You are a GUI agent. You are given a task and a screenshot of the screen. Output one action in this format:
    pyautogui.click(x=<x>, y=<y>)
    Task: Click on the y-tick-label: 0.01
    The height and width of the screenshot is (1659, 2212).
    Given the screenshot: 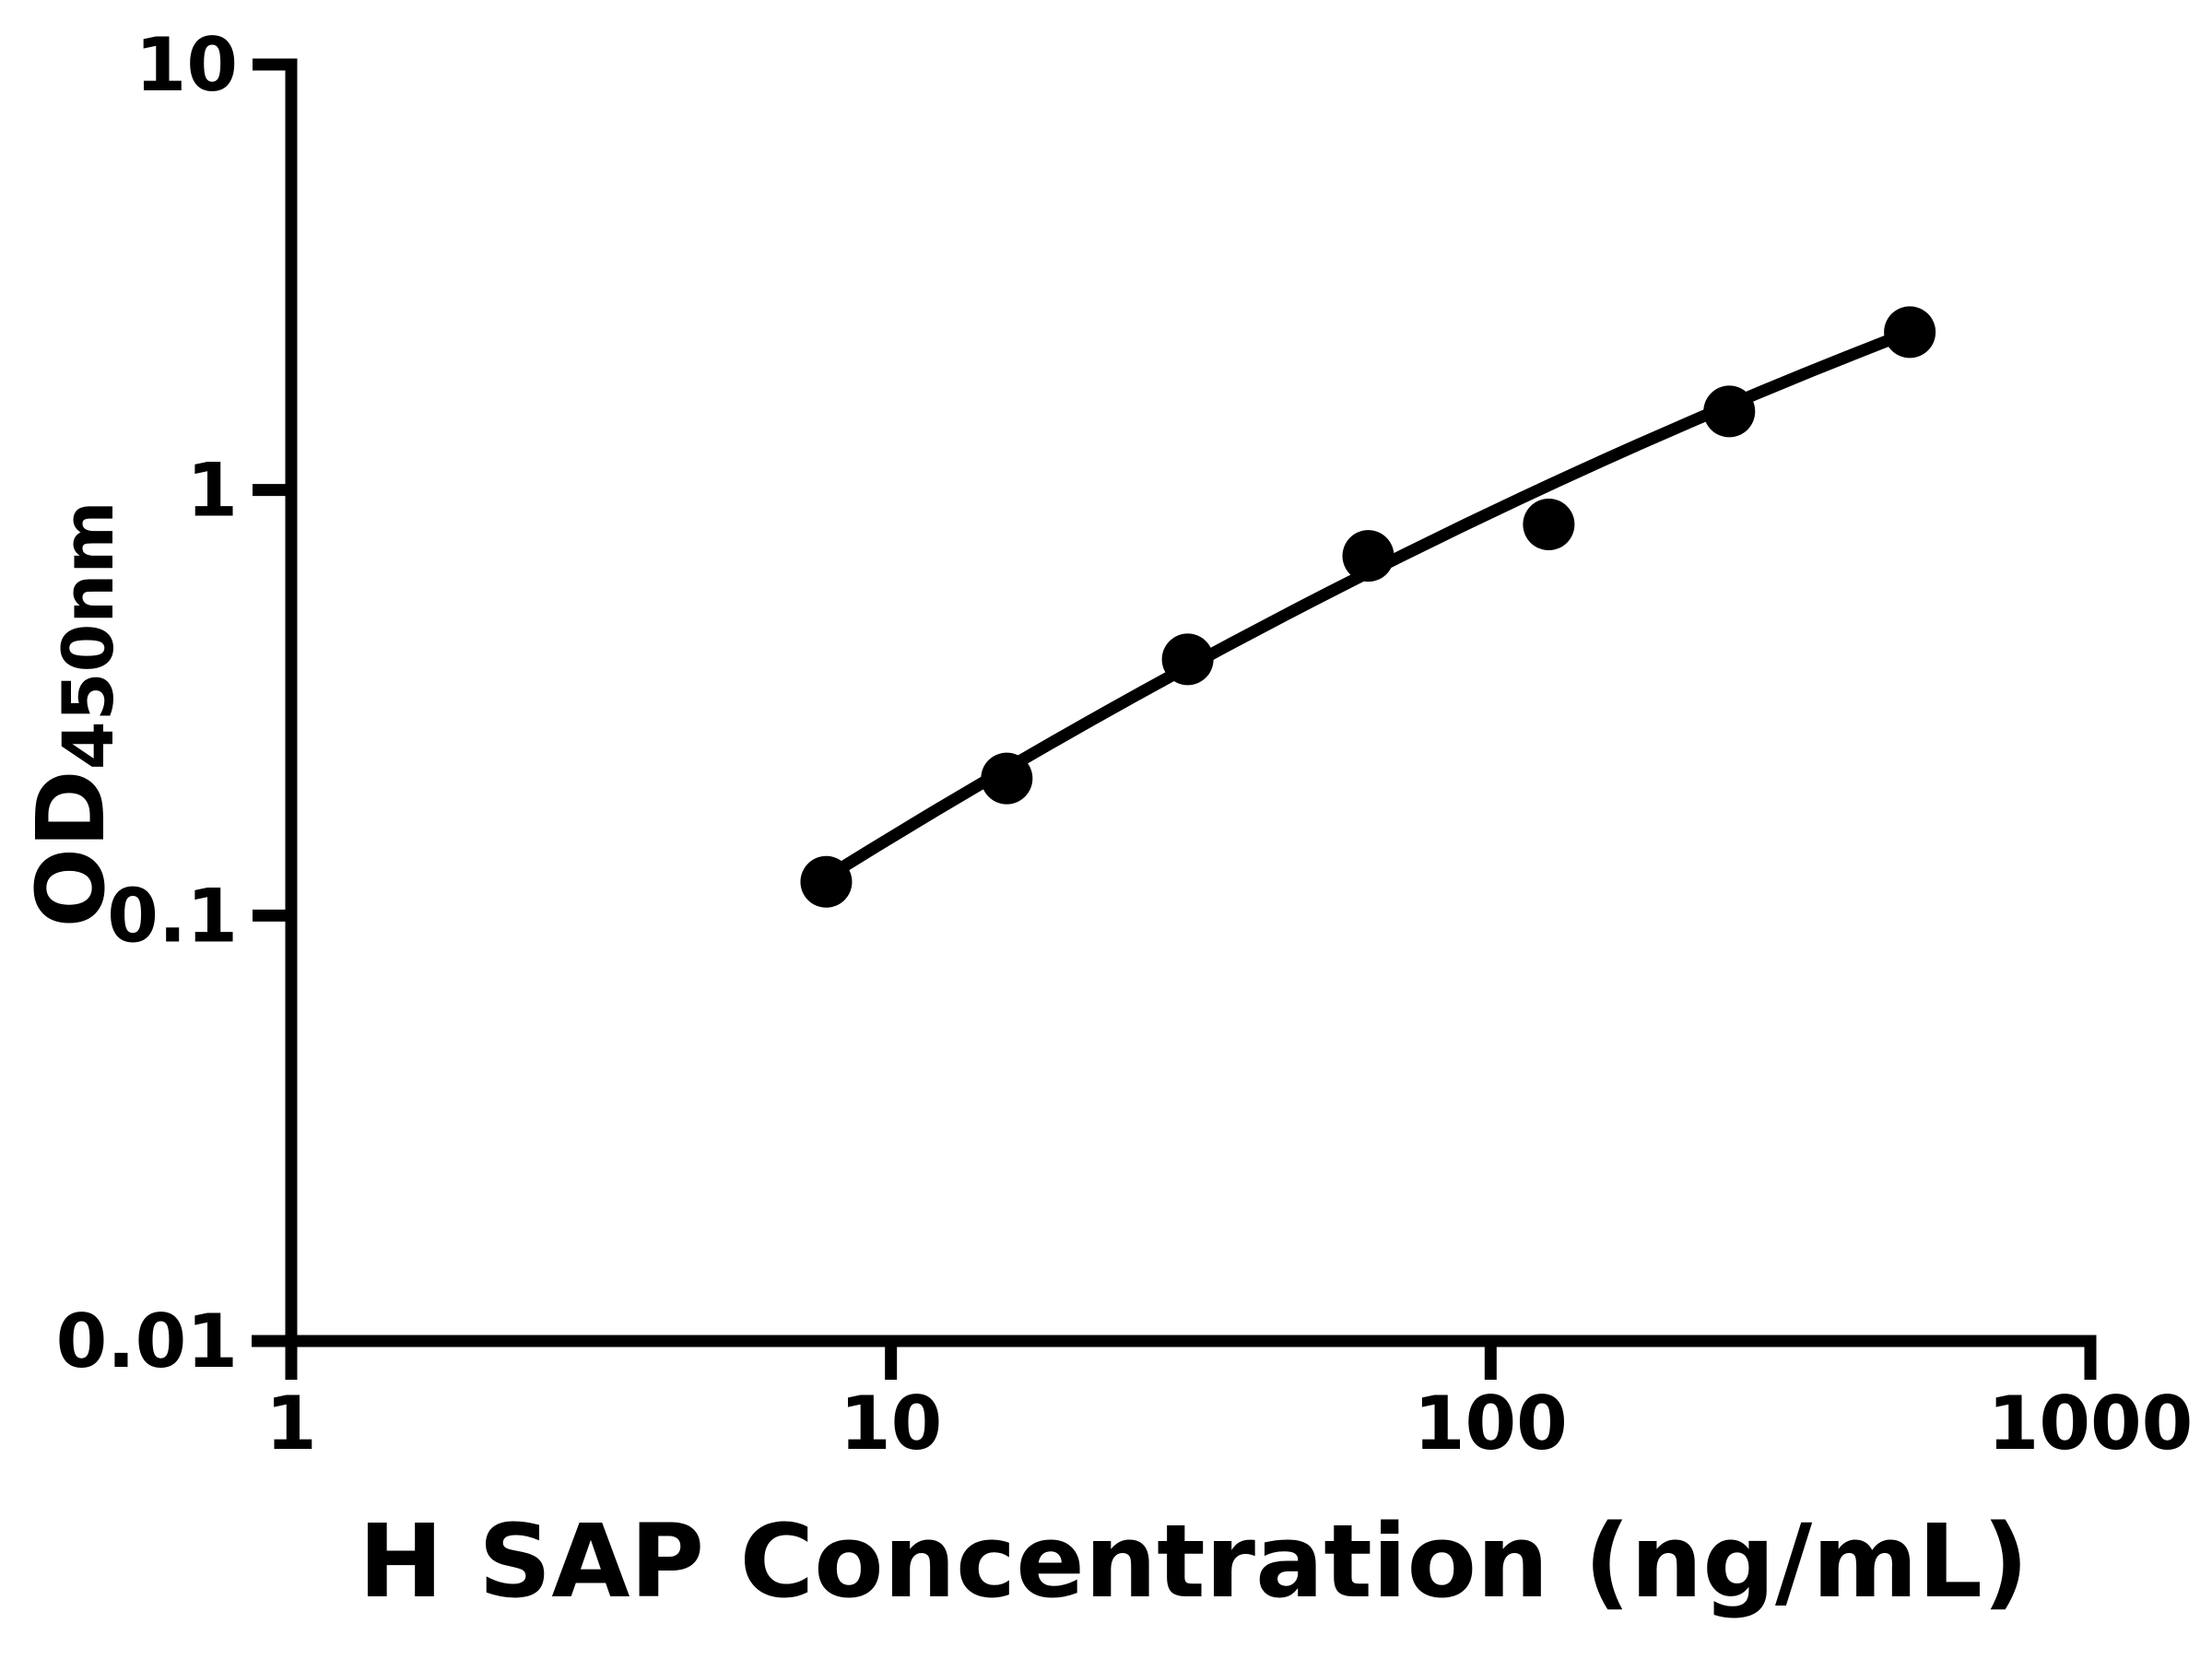 What is the action you would take?
    pyautogui.click(x=147, y=1341)
    